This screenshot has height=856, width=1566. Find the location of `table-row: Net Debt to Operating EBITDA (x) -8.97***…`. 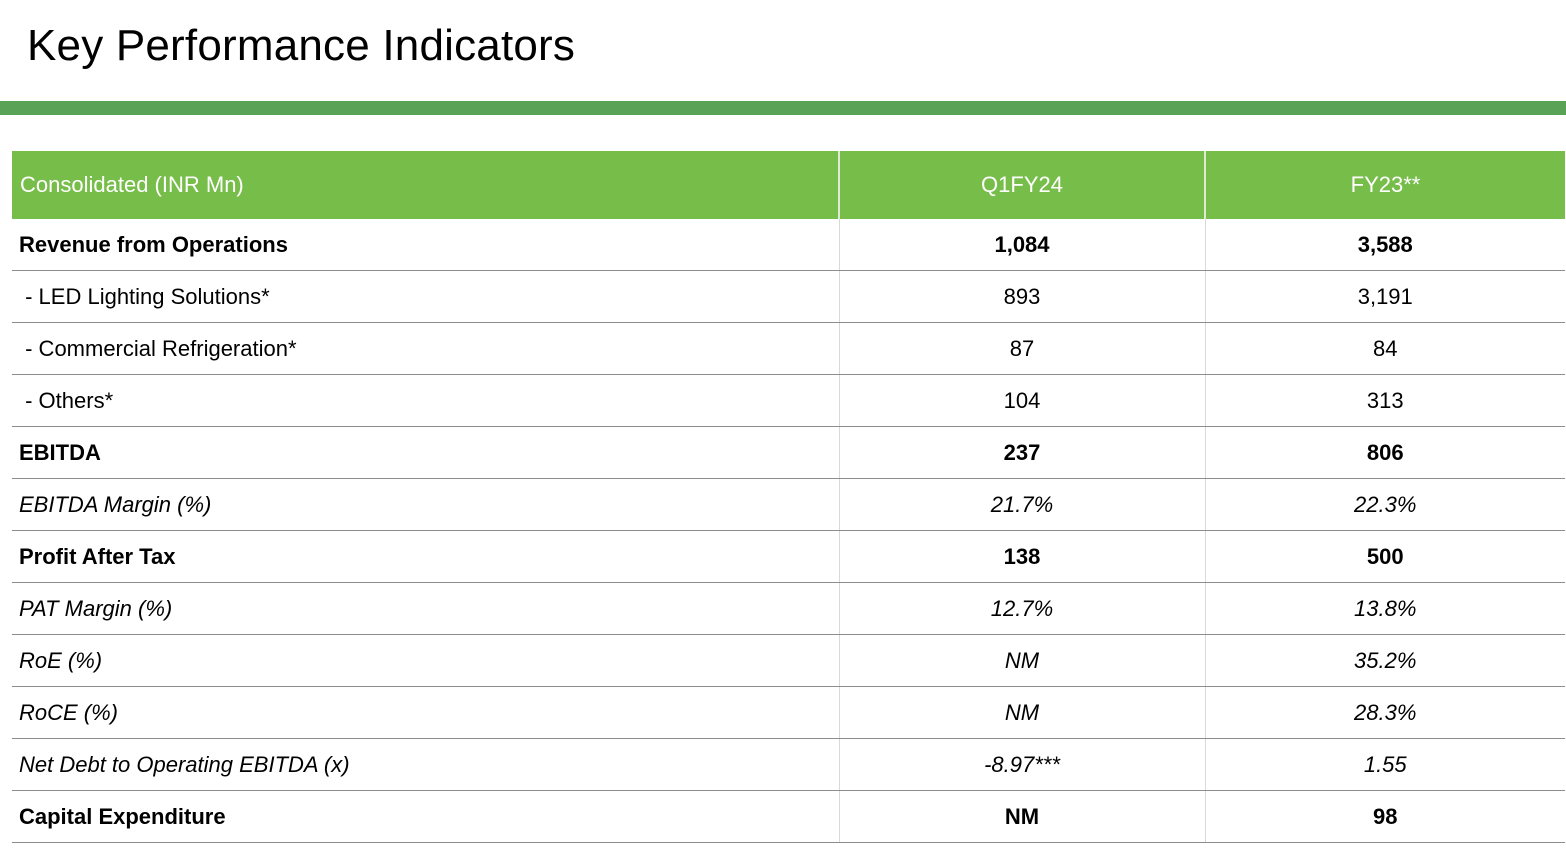

table-row: Net Debt to Operating EBITDA (x) -8.97***… is located at coordinates (788, 764).